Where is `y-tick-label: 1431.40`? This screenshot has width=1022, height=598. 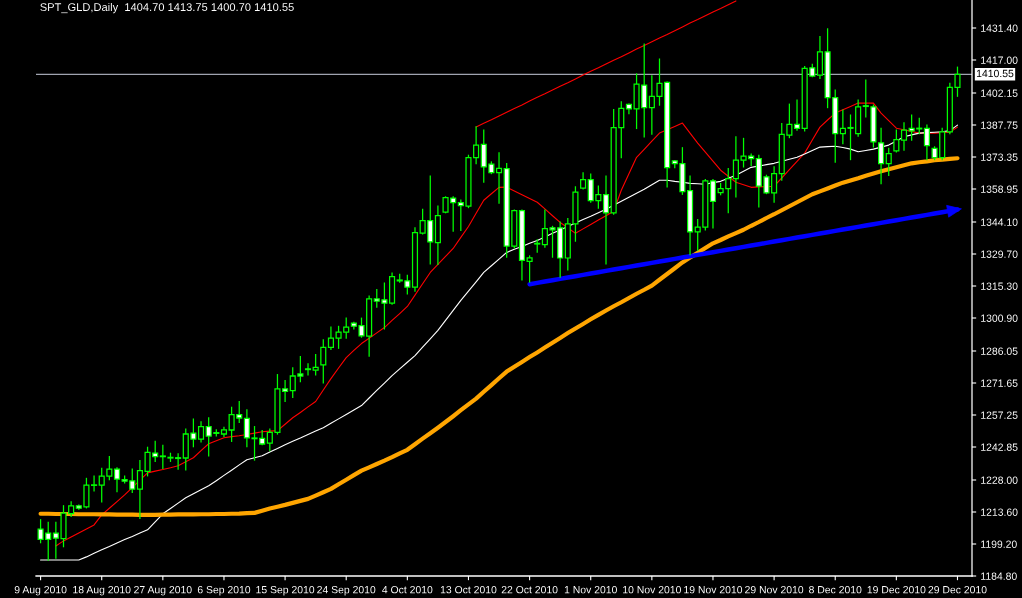
y-tick-label: 1431.40 is located at coordinates (999, 28).